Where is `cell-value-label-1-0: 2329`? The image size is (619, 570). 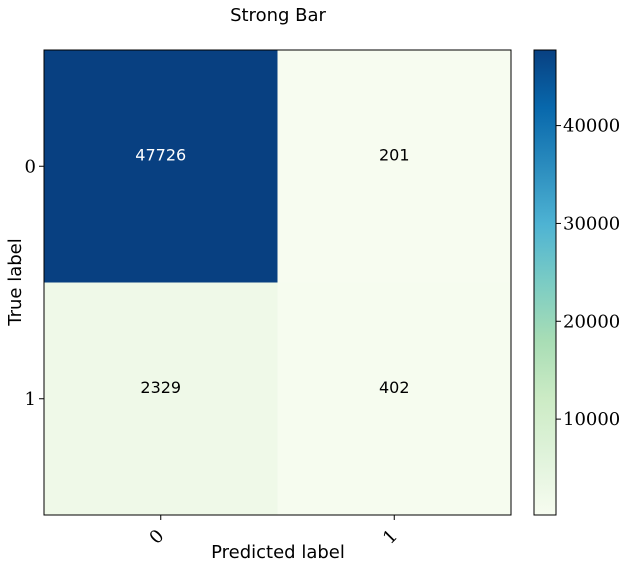 cell-value-label-1-0: 2329 is located at coordinates (160, 387).